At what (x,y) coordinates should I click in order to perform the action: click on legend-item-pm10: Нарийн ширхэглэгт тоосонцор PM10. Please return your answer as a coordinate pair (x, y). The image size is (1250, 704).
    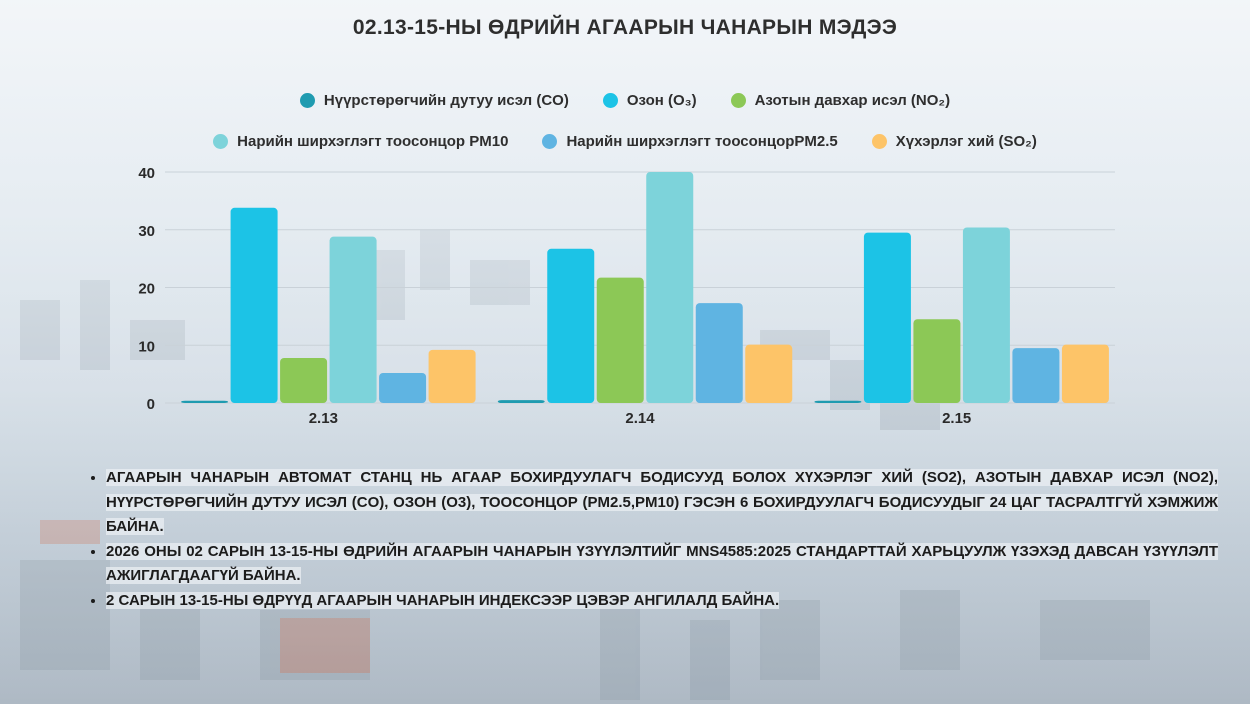
    Looking at the image, I should click on (360, 141).